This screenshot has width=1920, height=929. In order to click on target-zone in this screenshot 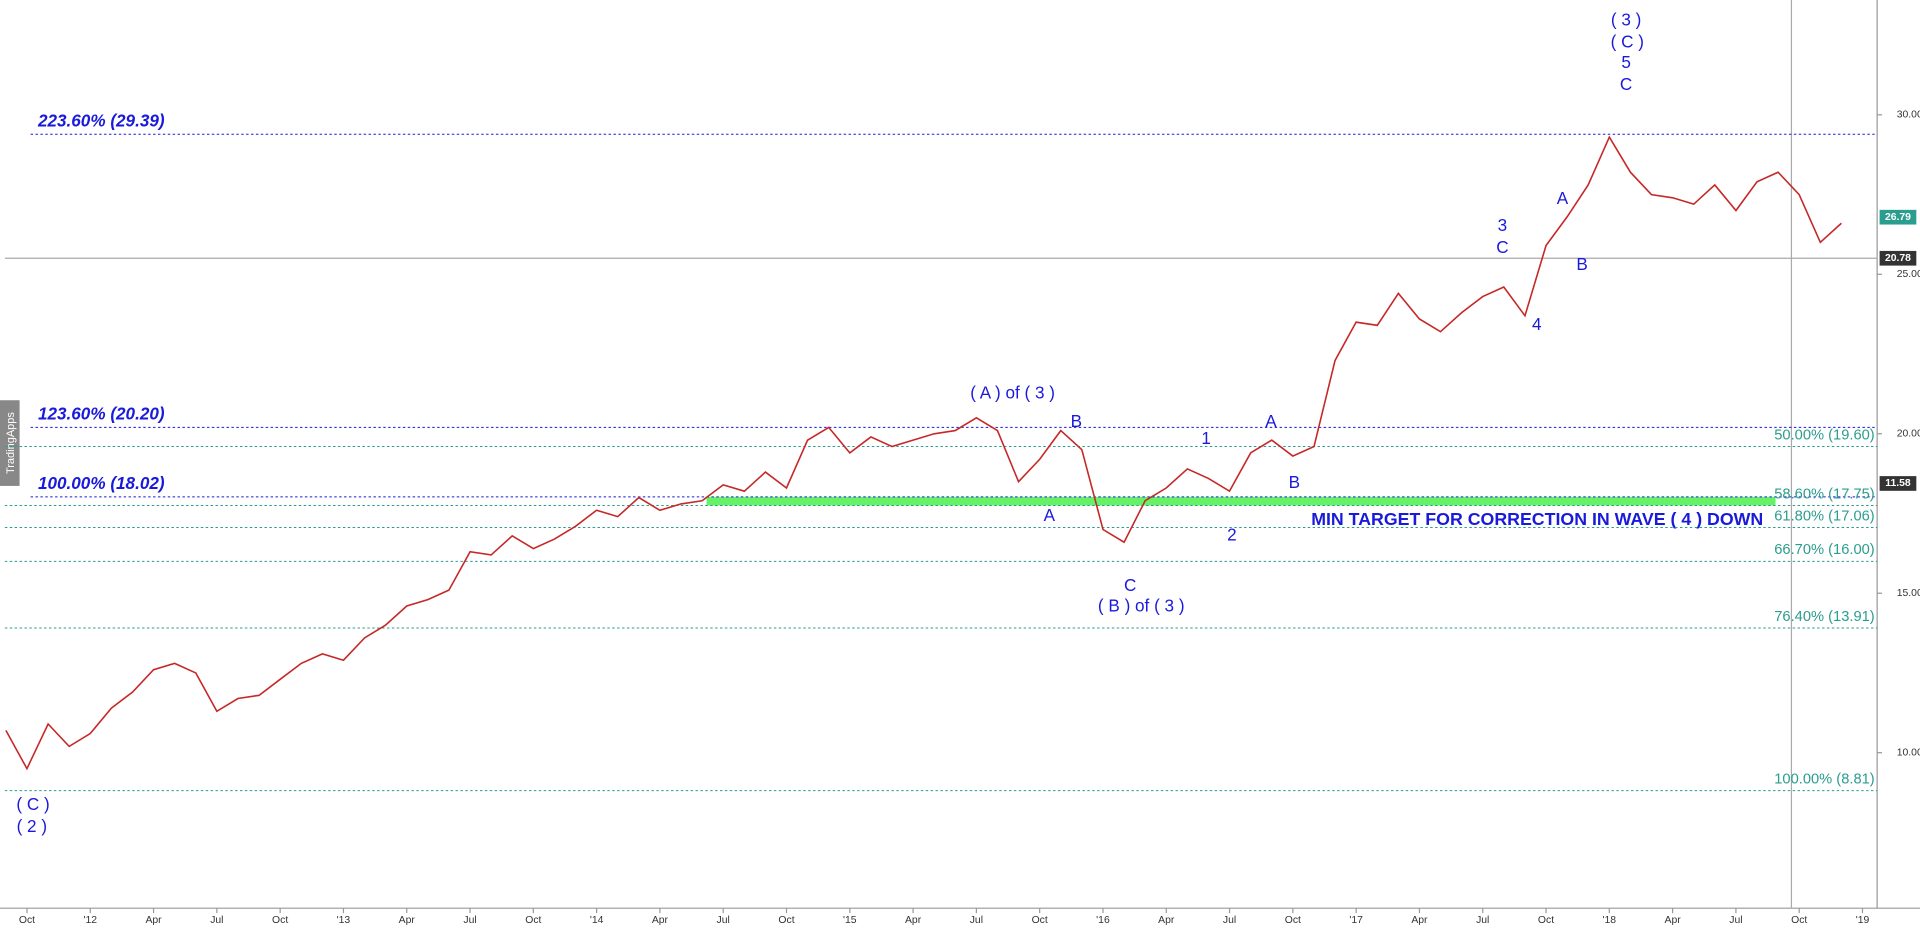, I will do `click(1241, 501)`.